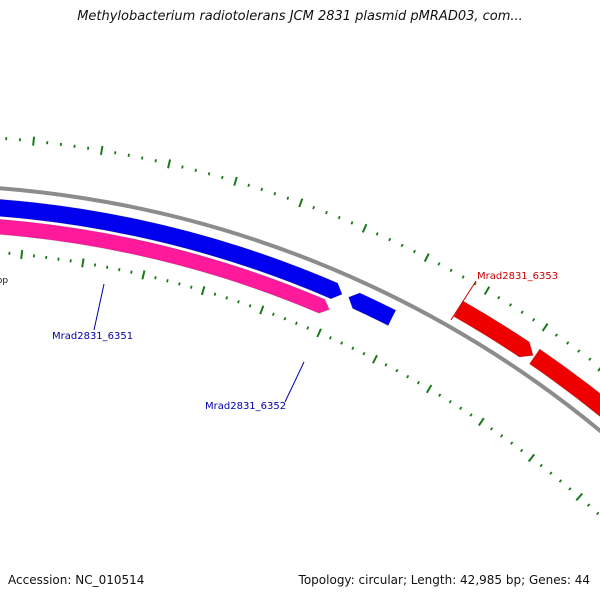  I want to click on gene-label-mrad2831-6351: Mrad2831_6351, so click(92, 336).